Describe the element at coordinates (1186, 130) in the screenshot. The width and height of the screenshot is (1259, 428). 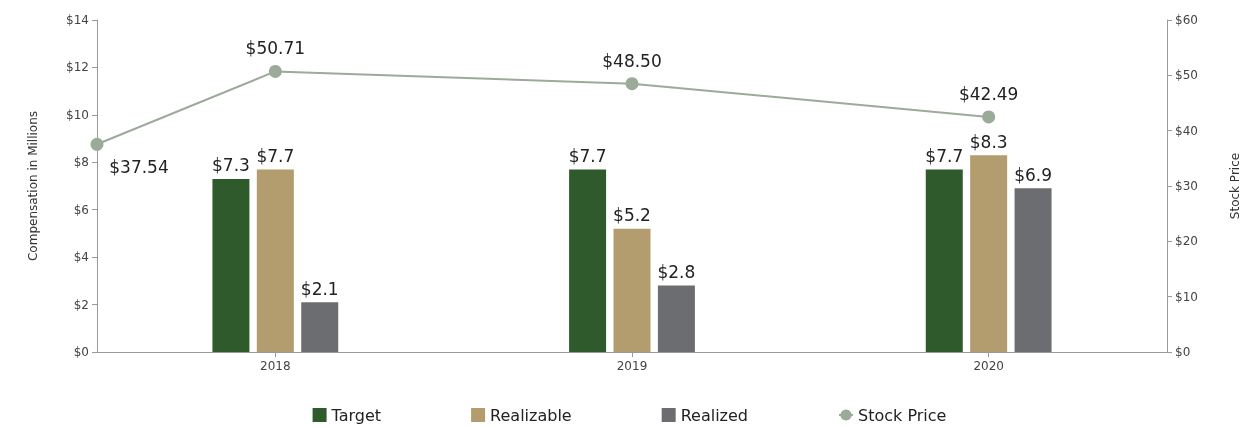
I see `y2-tick-label: $40` at that location.